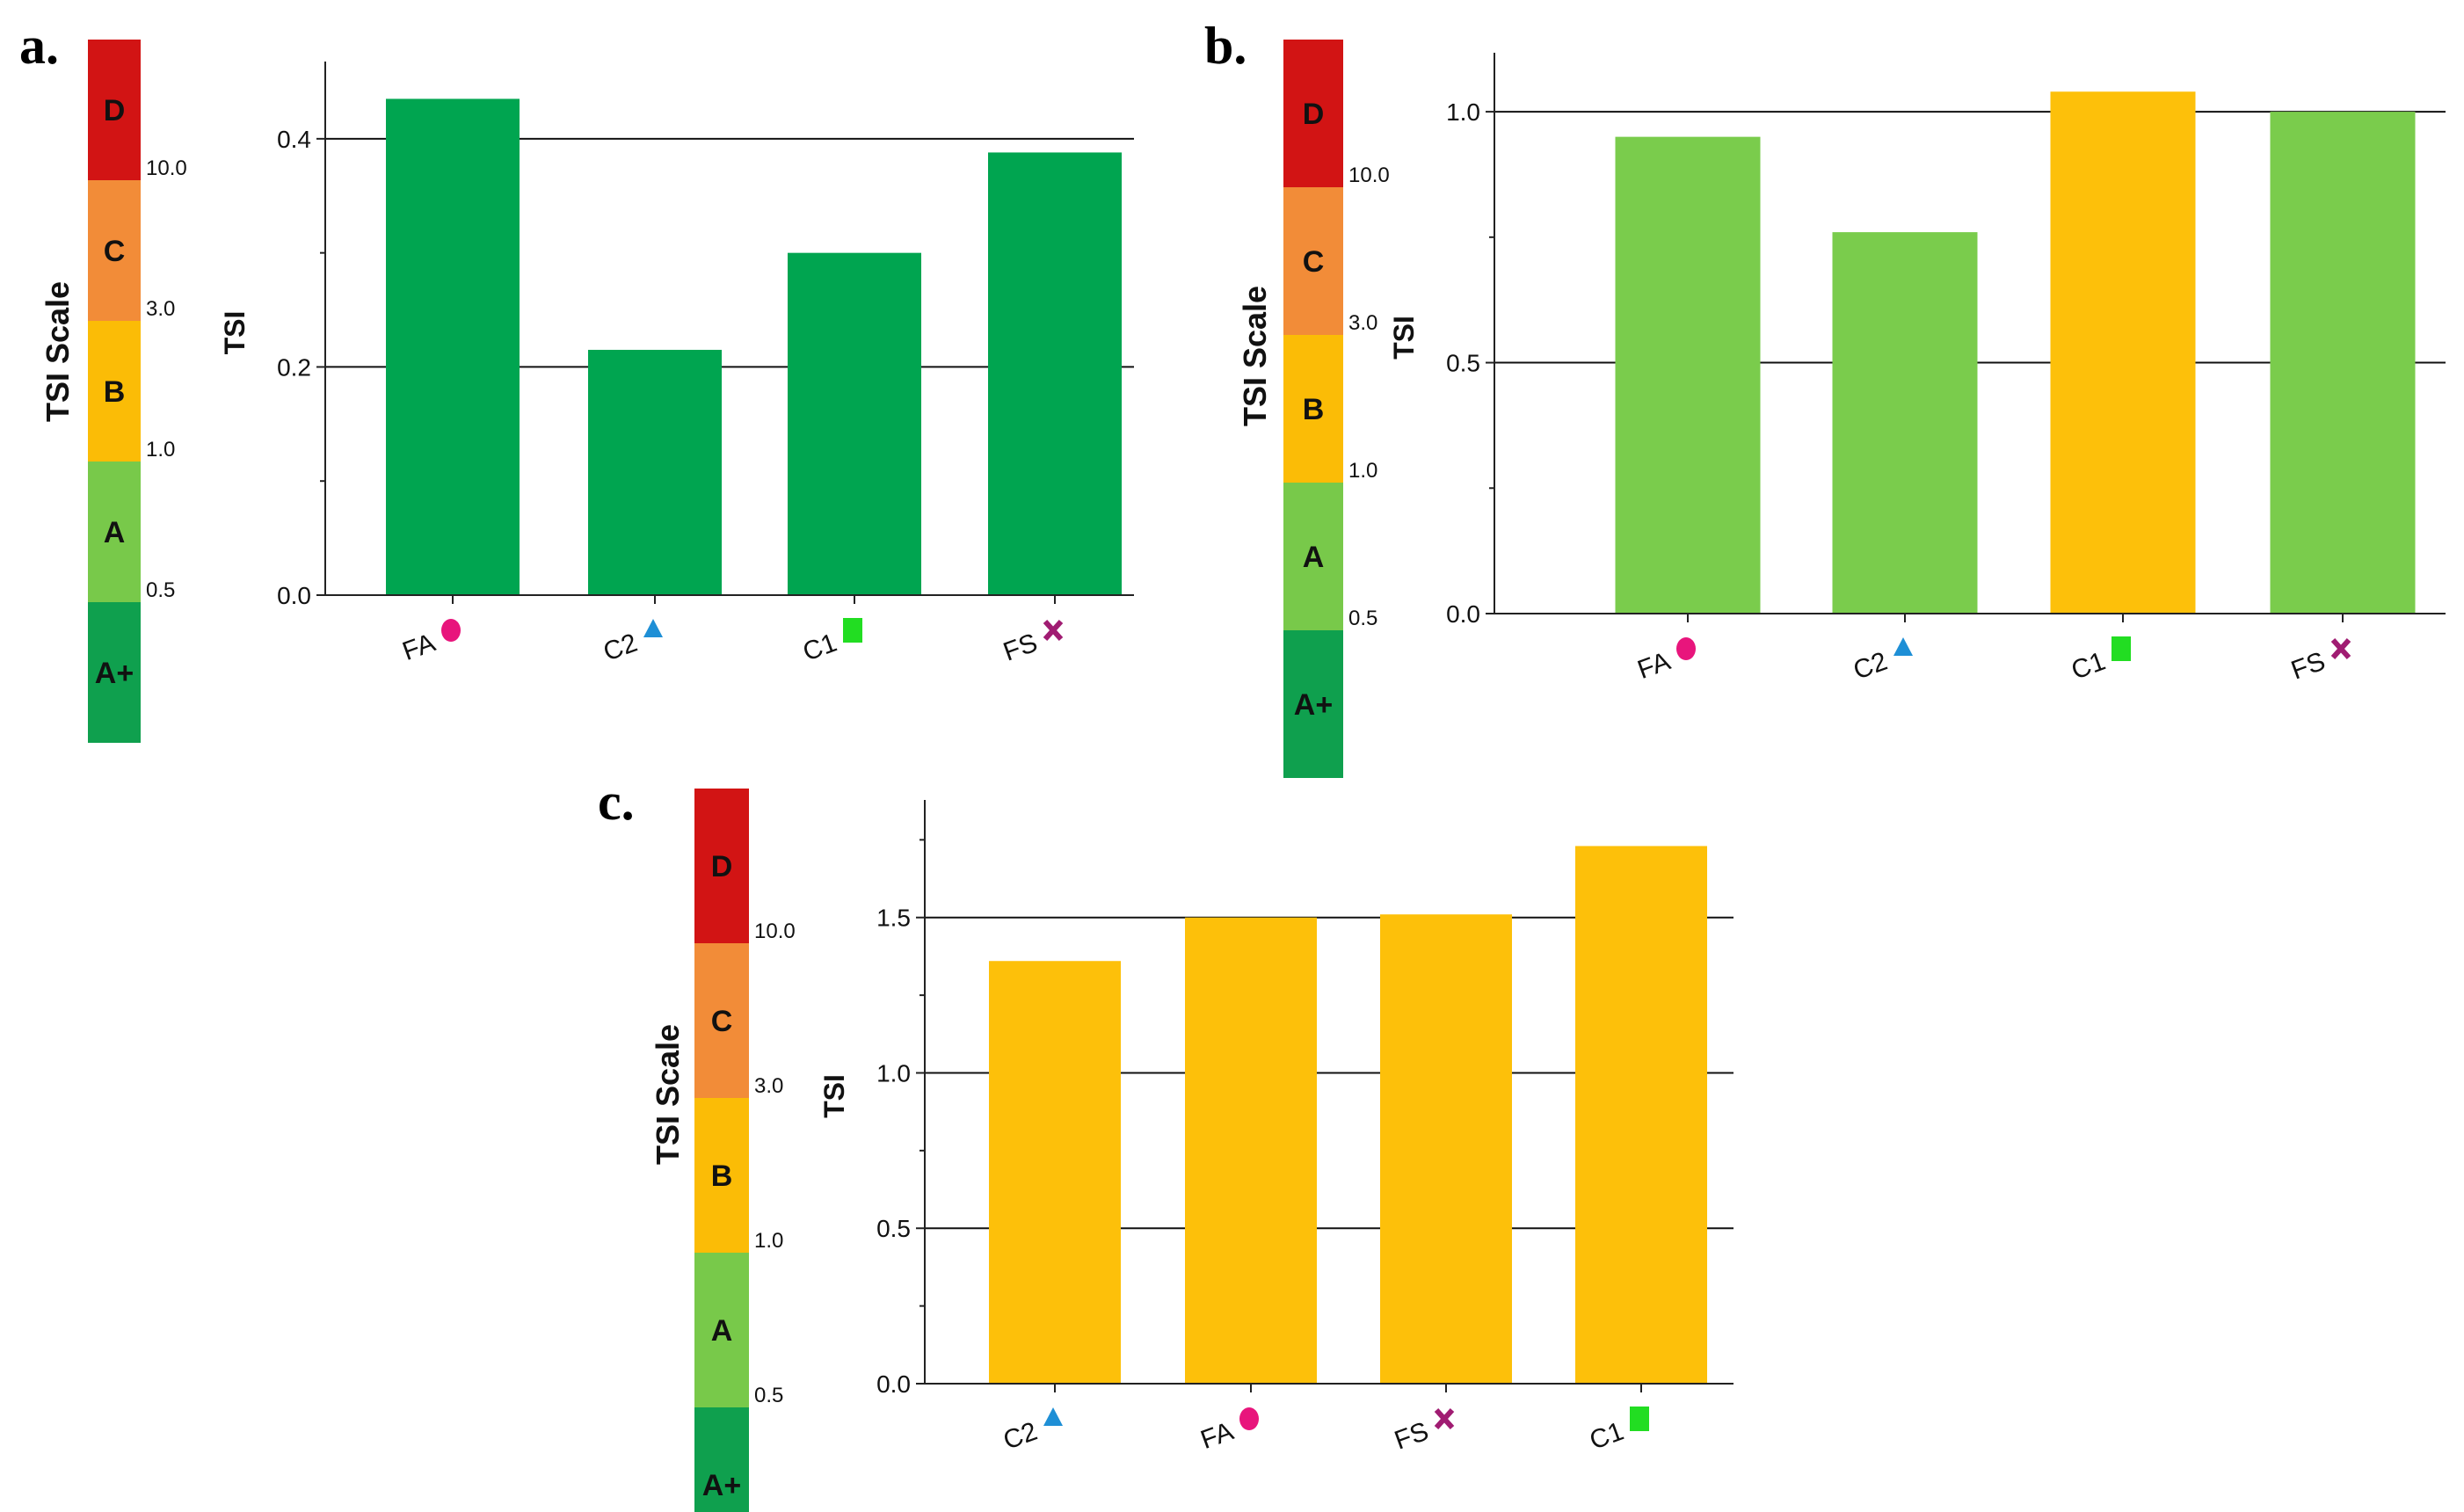 The image size is (2464, 1512). Describe the element at coordinates (616, 802) in the screenshot. I see `panel-label: c.` at that location.